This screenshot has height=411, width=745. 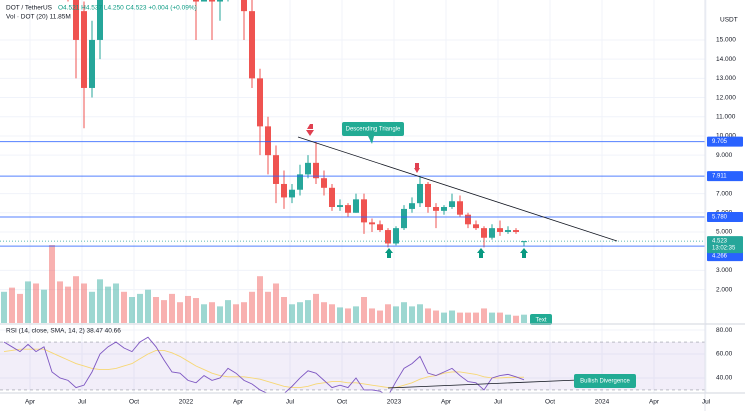 I want to click on x-tick-label: 2024, so click(x=602, y=402).